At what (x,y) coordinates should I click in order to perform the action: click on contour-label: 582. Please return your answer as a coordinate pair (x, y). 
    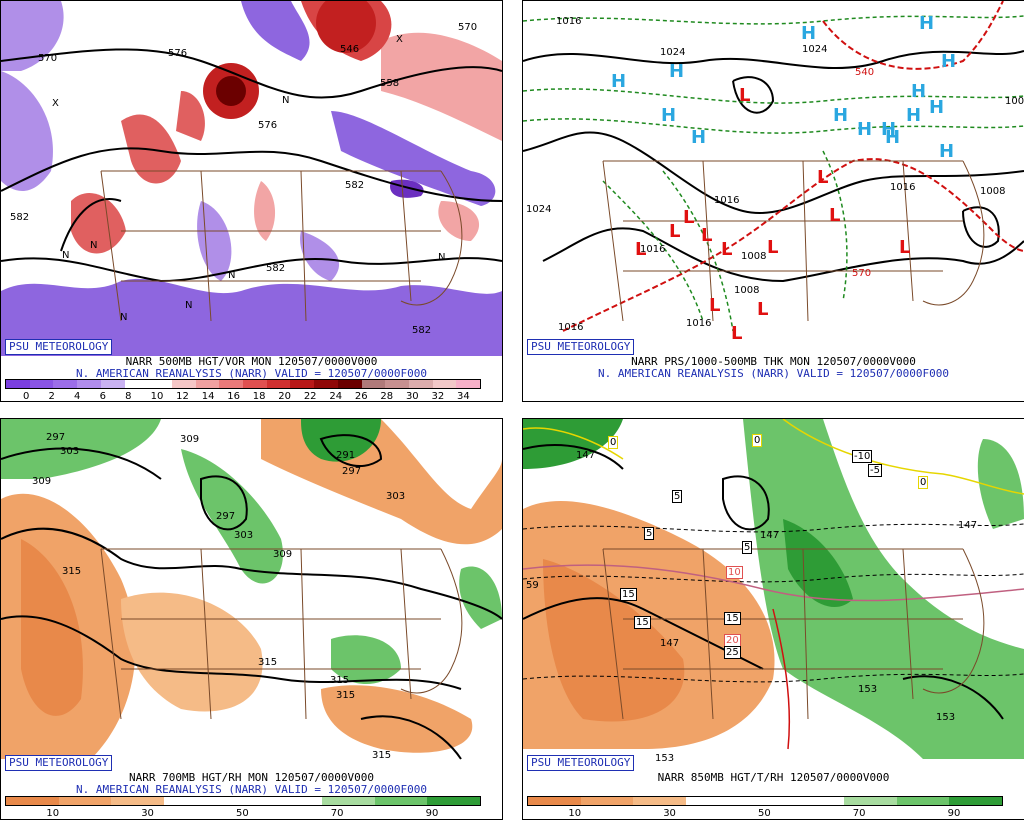
    Looking at the image, I should click on (355, 185).